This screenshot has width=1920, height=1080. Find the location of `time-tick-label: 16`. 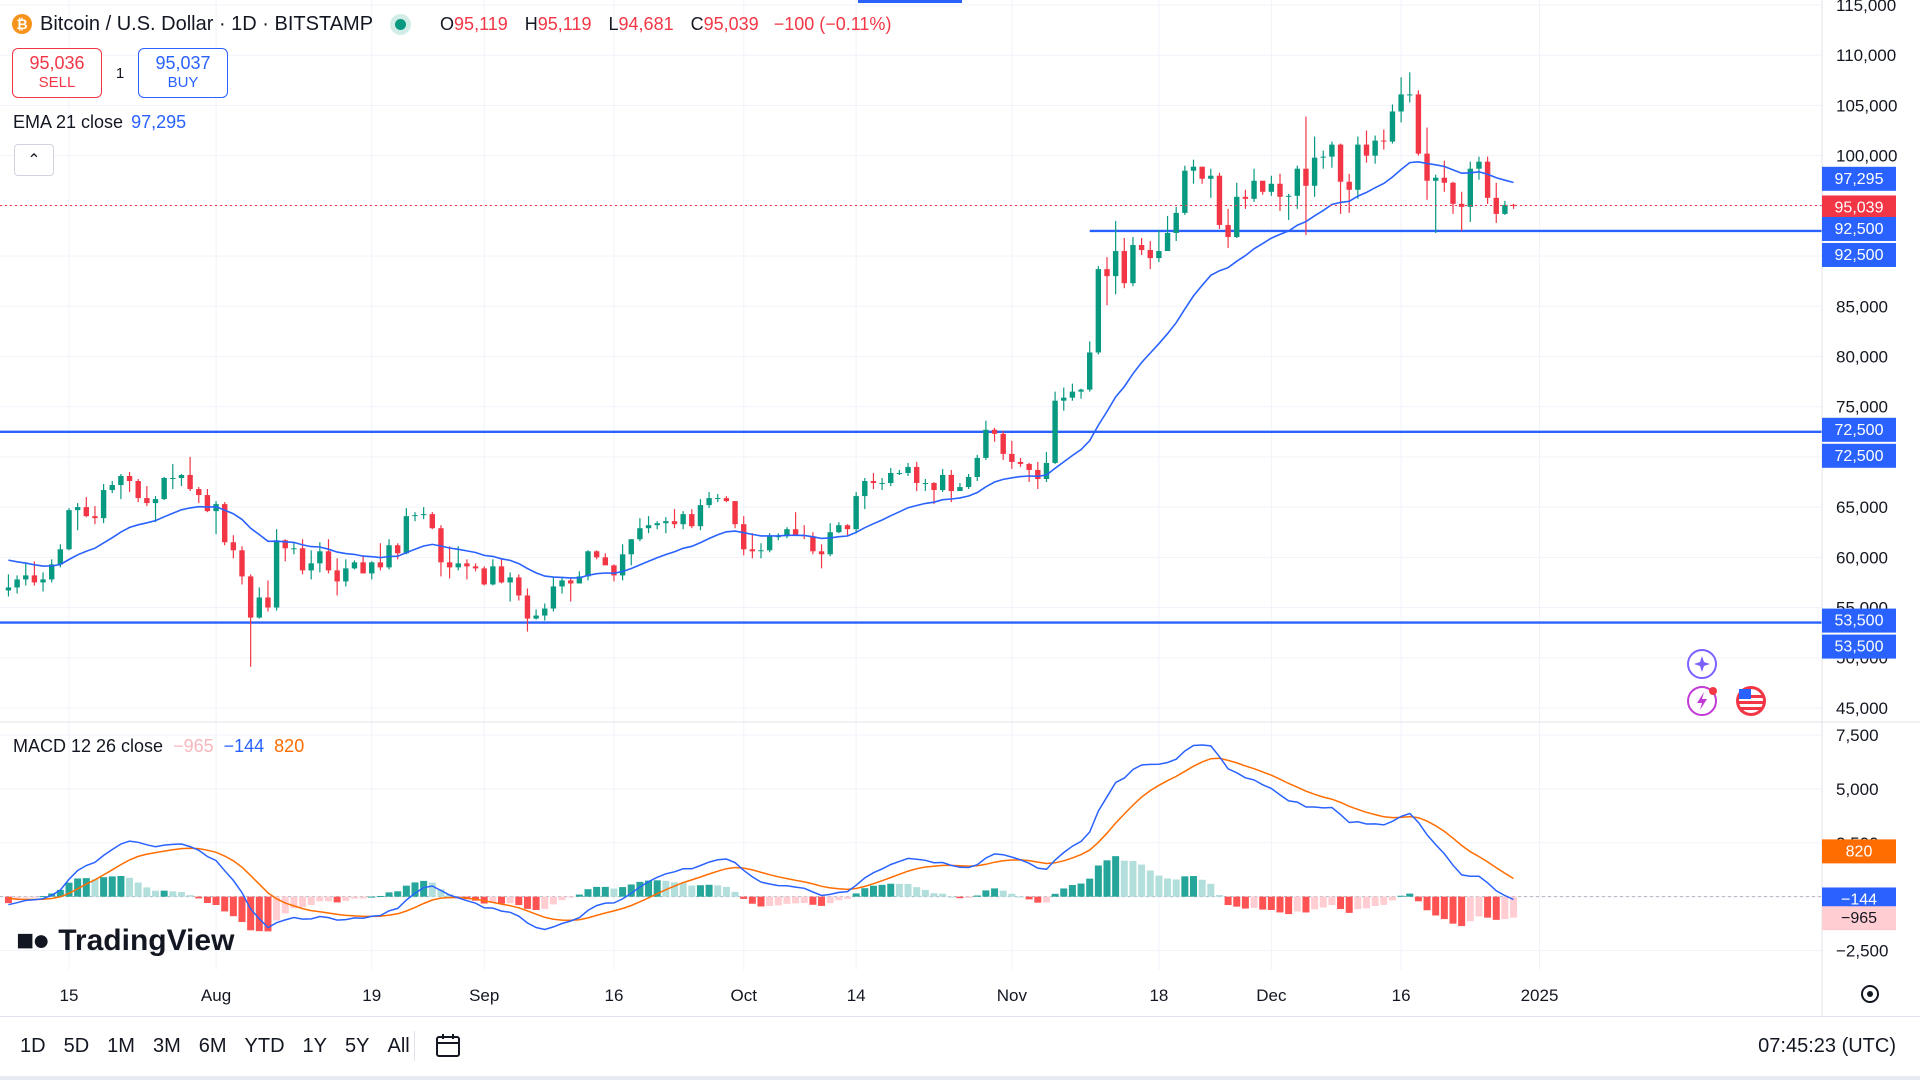

time-tick-label: 16 is located at coordinates (1401, 995).